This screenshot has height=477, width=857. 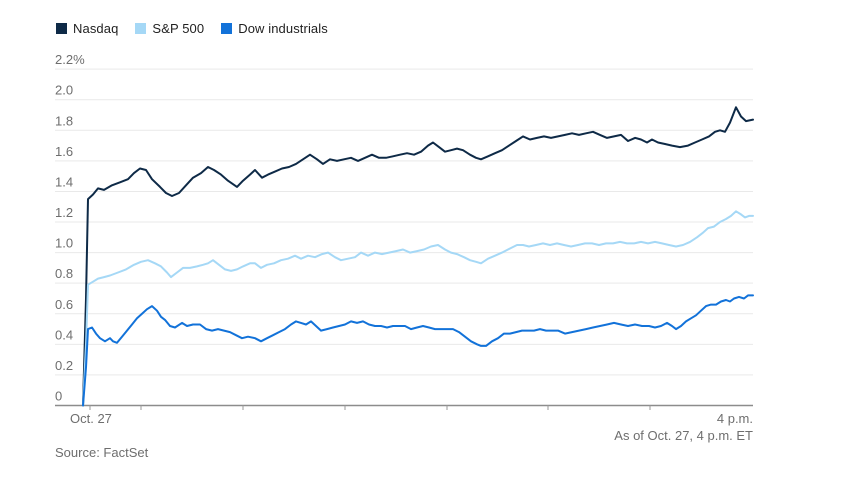 I want to click on legend-item-dow: Dow industrials, so click(x=274, y=28).